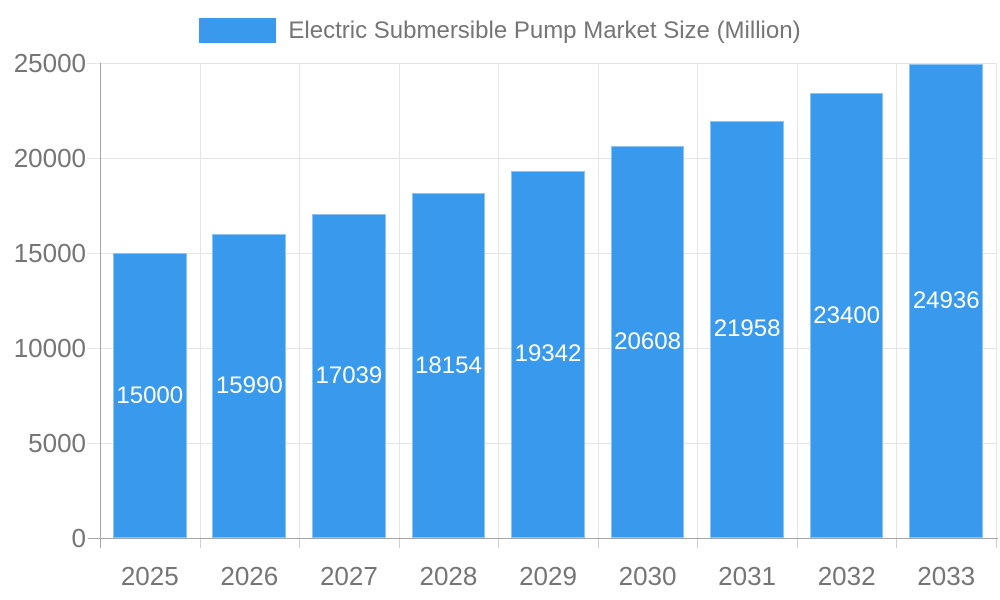 This screenshot has width=1000, height=600. What do you see at coordinates (747, 576) in the screenshot?
I see `x-axis-label-2031: 2031` at bounding box center [747, 576].